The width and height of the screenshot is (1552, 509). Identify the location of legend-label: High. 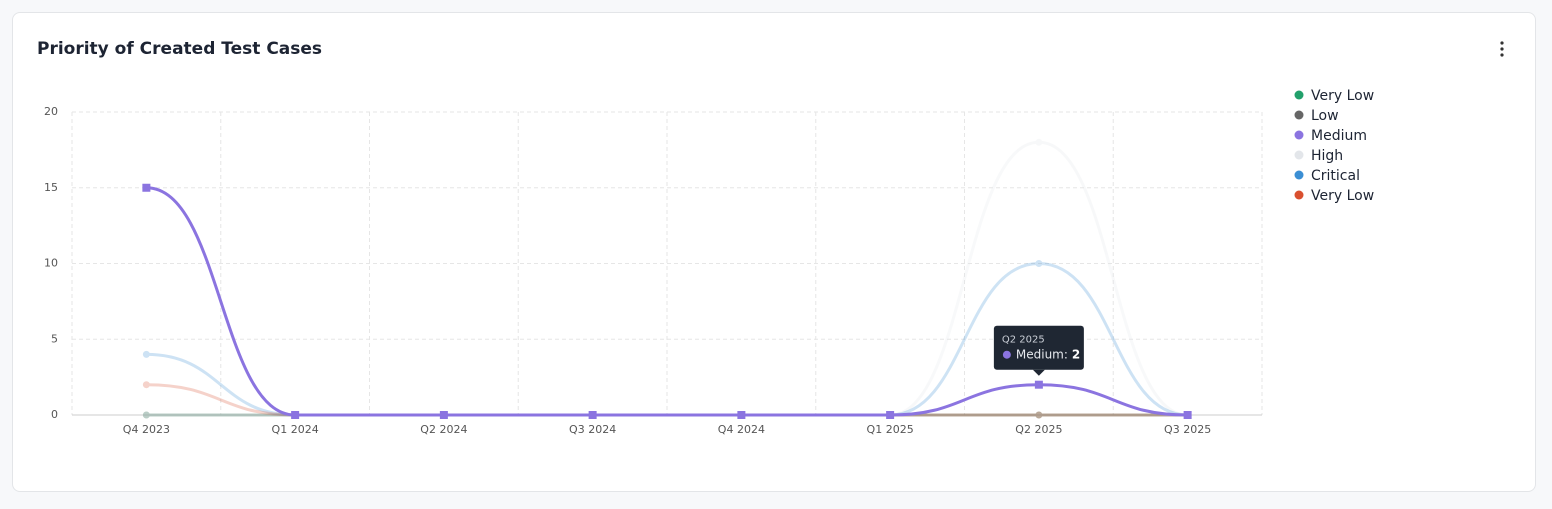
(1327, 156).